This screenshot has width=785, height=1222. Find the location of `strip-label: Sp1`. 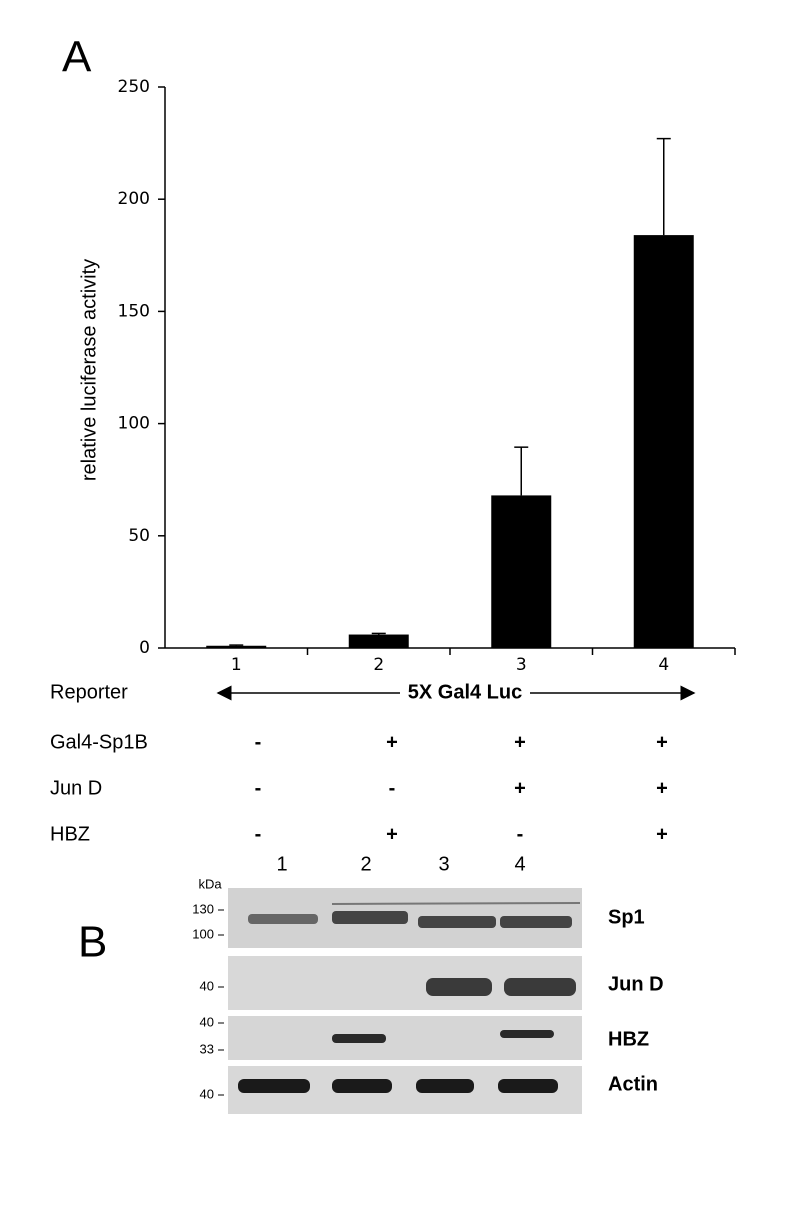

strip-label: Sp1 is located at coordinates (626, 917).